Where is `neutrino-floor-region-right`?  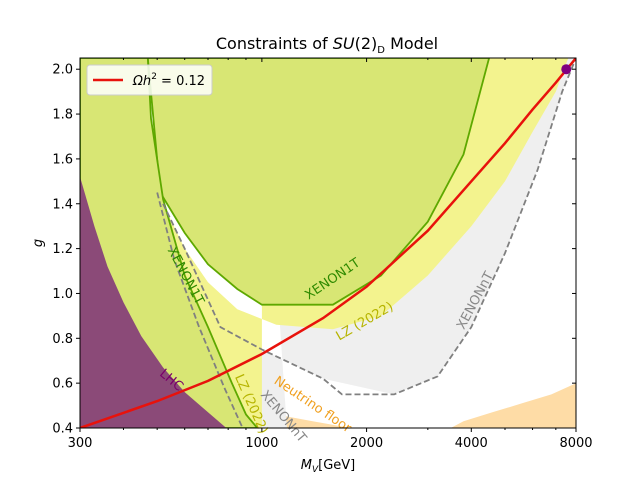 neutrino-floor-region-right is located at coordinates (513, 405).